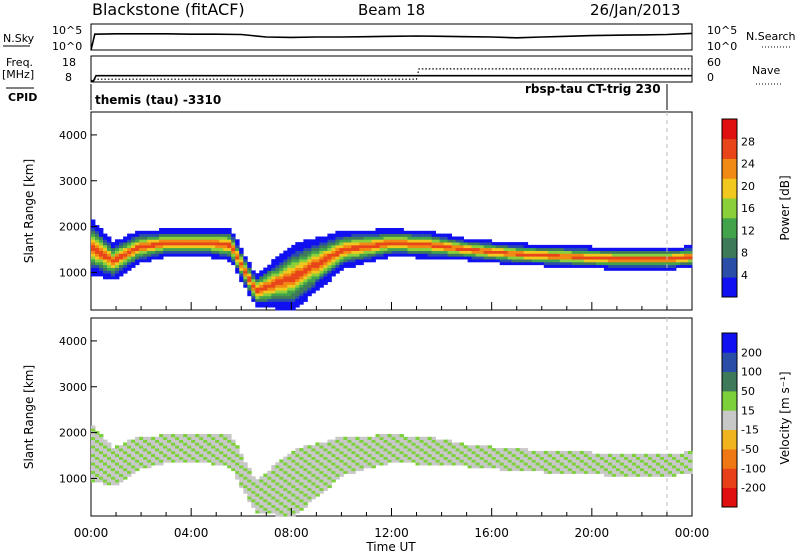 The image size is (800, 554). I want to click on colorbar-cell, so click(729, 459).